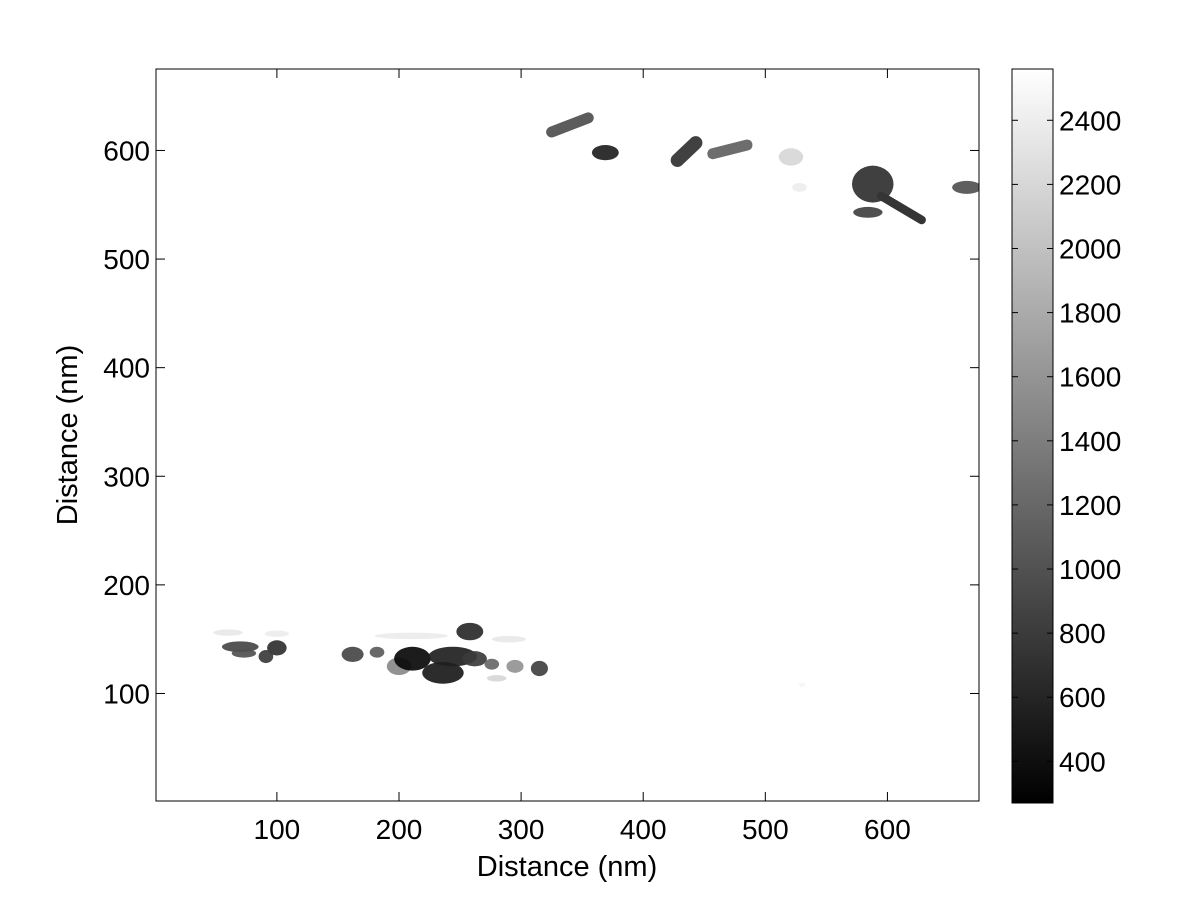 This screenshot has width=1201, height=901. What do you see at coordinates (68, 435) in the screenshot?
I see `y-axis-label: Distance (nm)` at bounding box center [68, 435].